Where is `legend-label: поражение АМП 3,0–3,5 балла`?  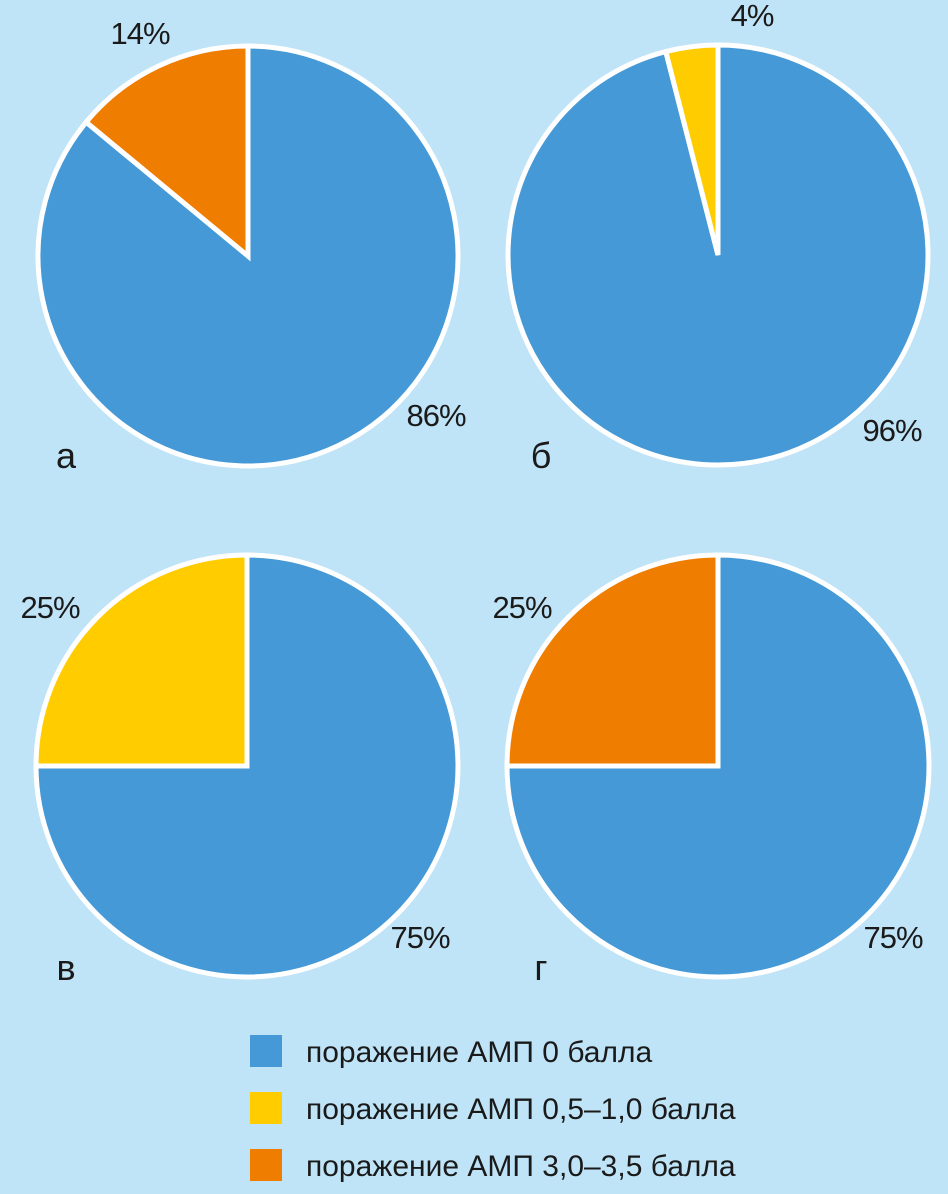 legend-label: поражение АМП 3,0–3,5 балла is located at coordinates (521, 1166).